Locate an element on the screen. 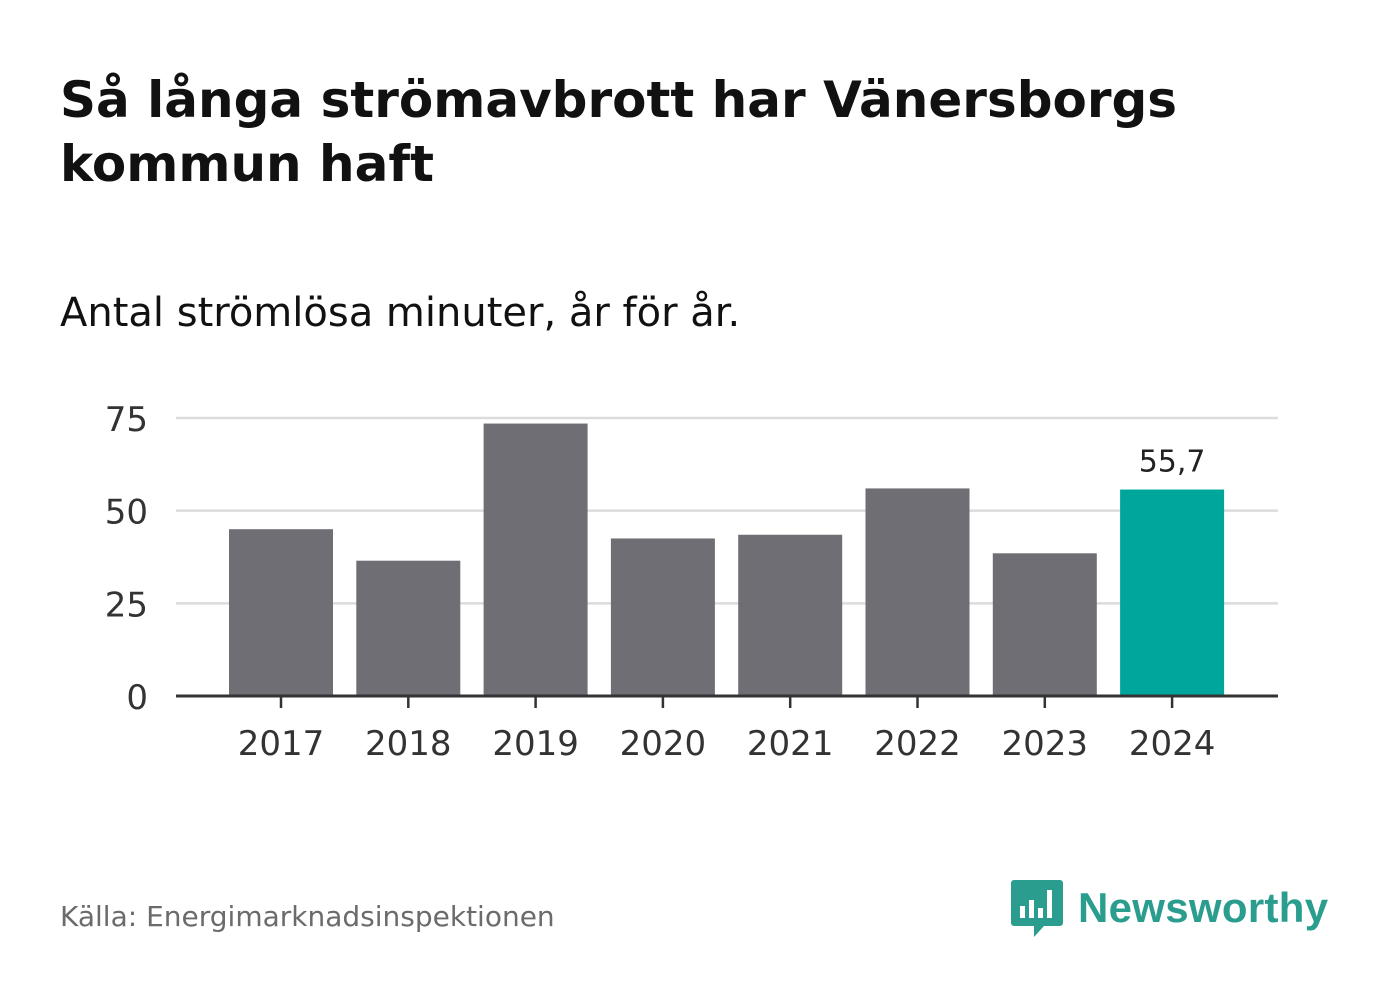 This screenshot has width=1382, height=999. x-tick-label-2020: 2020 is located at coordinates (663, 744).